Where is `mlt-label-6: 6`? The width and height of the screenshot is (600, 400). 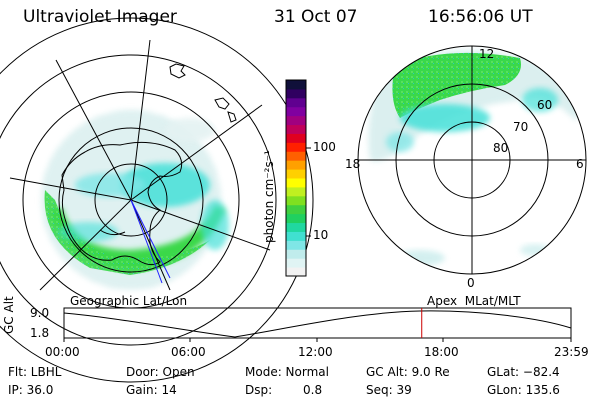
mlt-label-6: 6 is located at coordinates (580, 164).